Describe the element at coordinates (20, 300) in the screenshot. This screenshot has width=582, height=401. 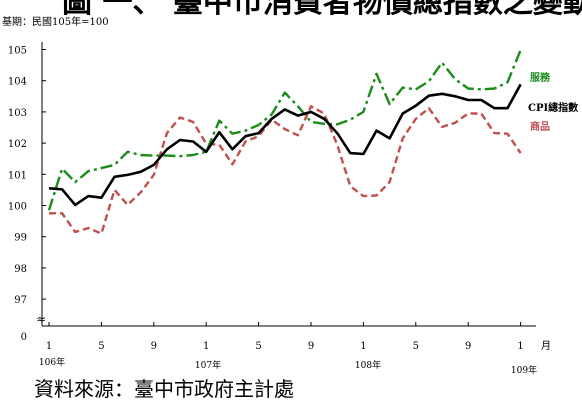
I see `y-tick-label: 97` at that location.